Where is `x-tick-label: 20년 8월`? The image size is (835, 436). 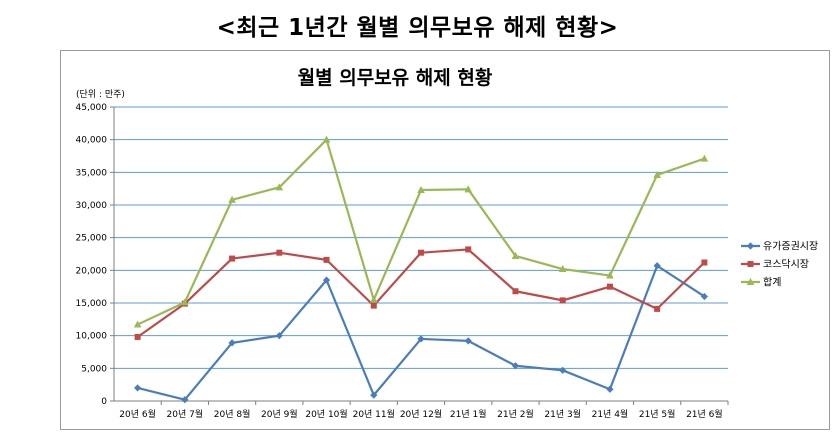
x-tick-label: 20년 8월 is located at coordinates (232, 414).